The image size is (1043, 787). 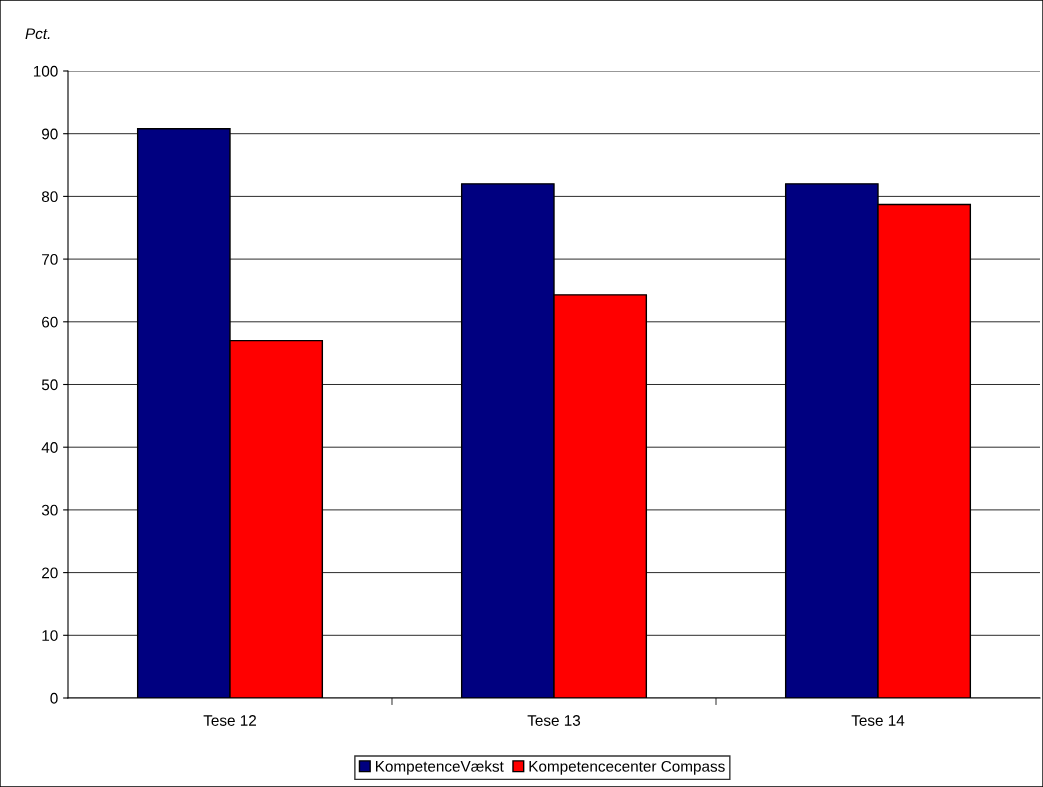 I want to click on y-tick-label: 90, so click(x=50, y=134).